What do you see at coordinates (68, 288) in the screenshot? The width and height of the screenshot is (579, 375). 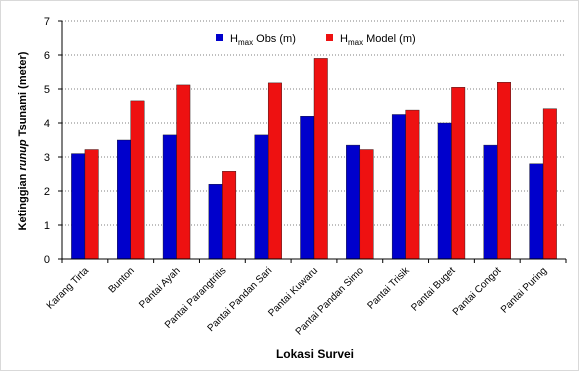 I see `x-tick-label: Karang Tirta` at bounding box center [68, 288].